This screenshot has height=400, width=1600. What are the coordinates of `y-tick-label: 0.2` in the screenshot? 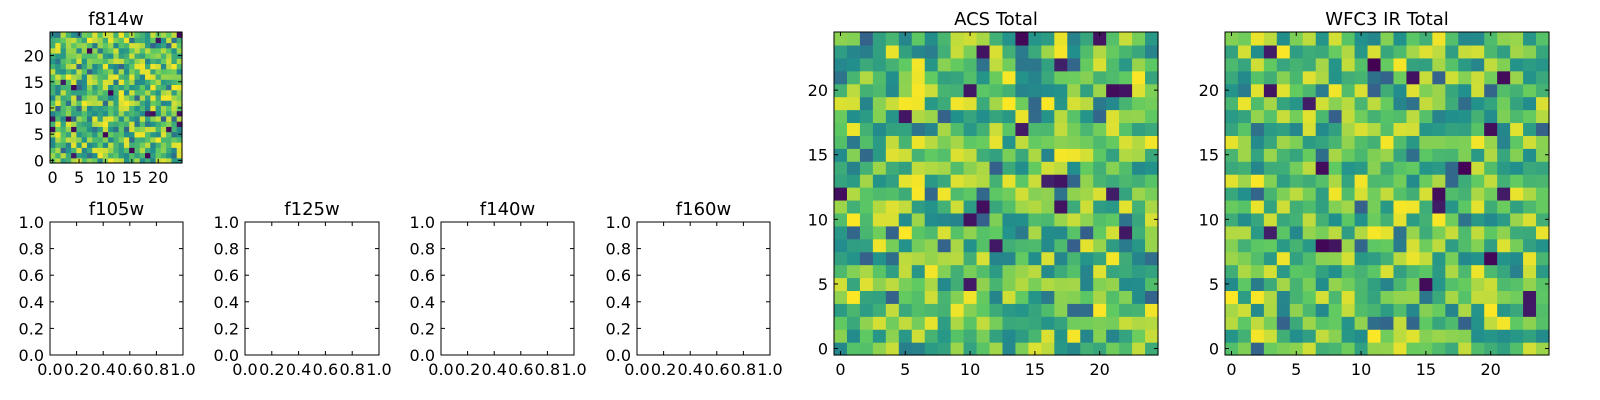 It's located at (226, 328).